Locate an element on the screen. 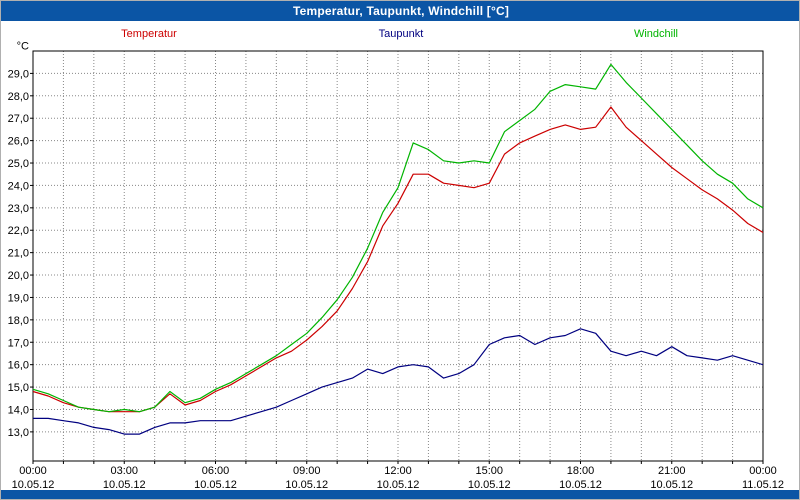  y-tick-label: 16,0 is located at coordinates (18, 366).